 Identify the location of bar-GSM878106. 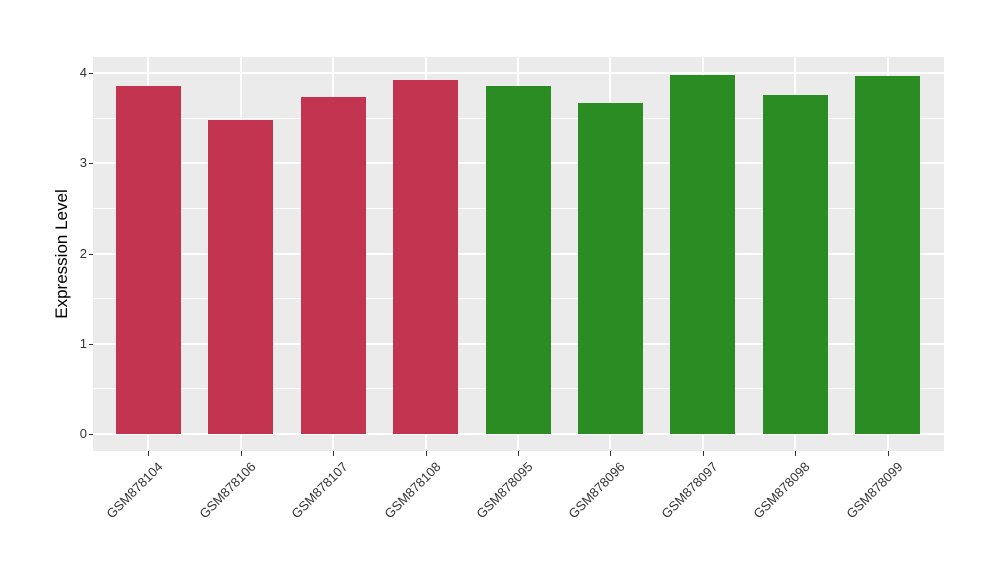
(241, 276).